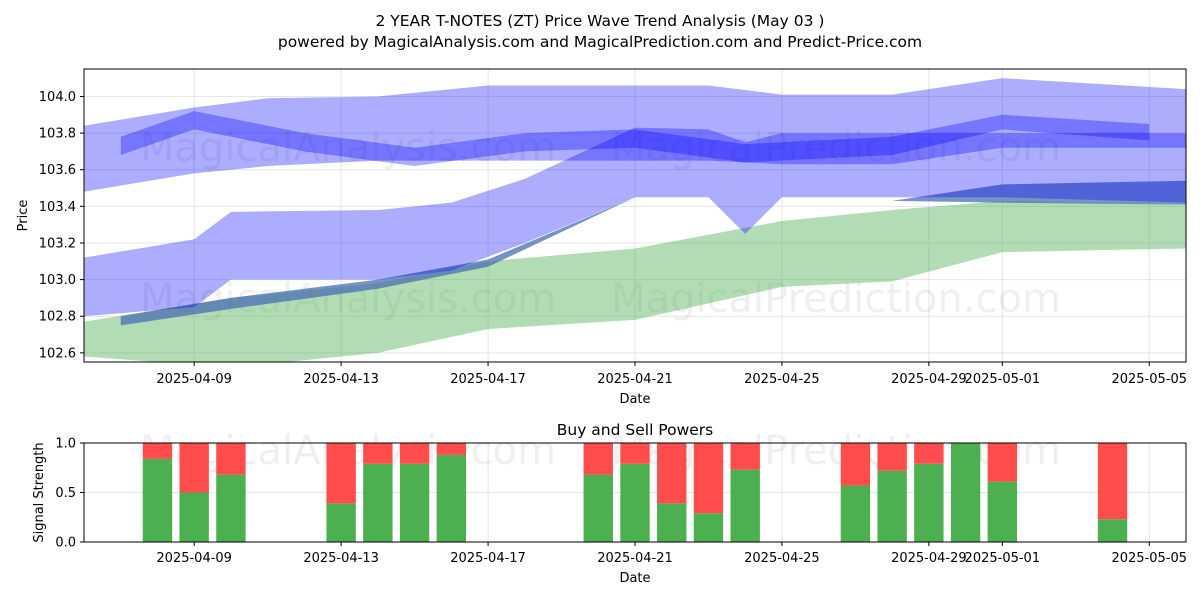 The image size is (1200, 604). What do you see at coordinates (1149, 379) in the screenshot?
I see `price-xtick-label: 2025-05-05` at bounding box center [1149, 379].